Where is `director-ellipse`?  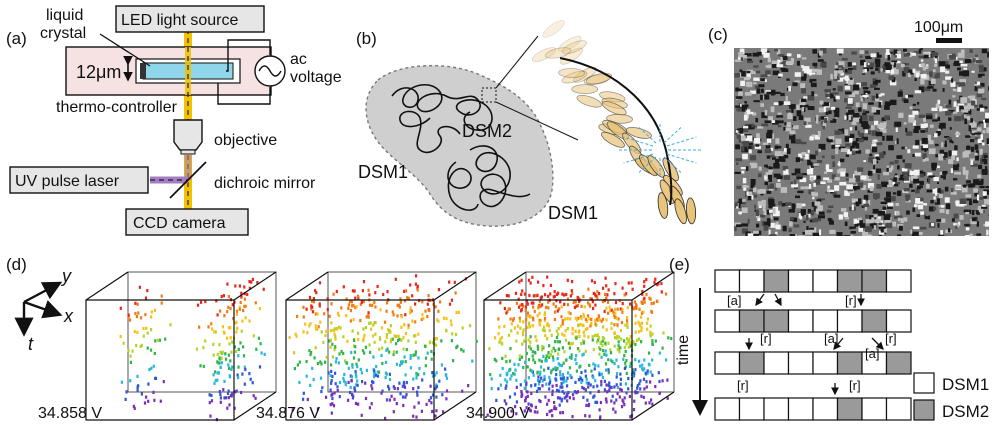
director-ellipse is located at coordinates (691, 211).